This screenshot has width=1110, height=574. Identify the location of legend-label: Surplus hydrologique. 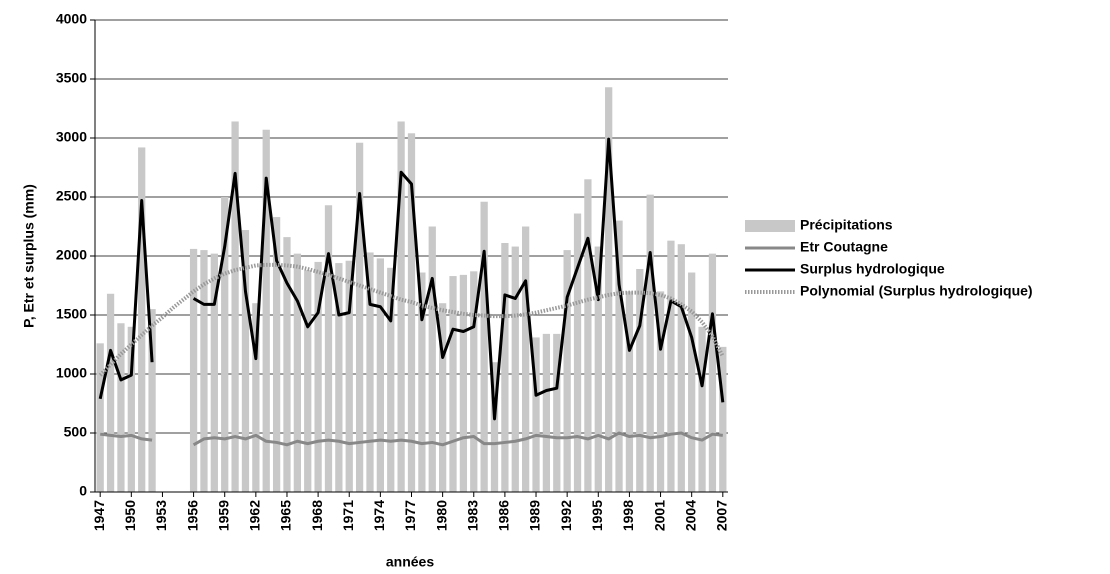
(872, 269).